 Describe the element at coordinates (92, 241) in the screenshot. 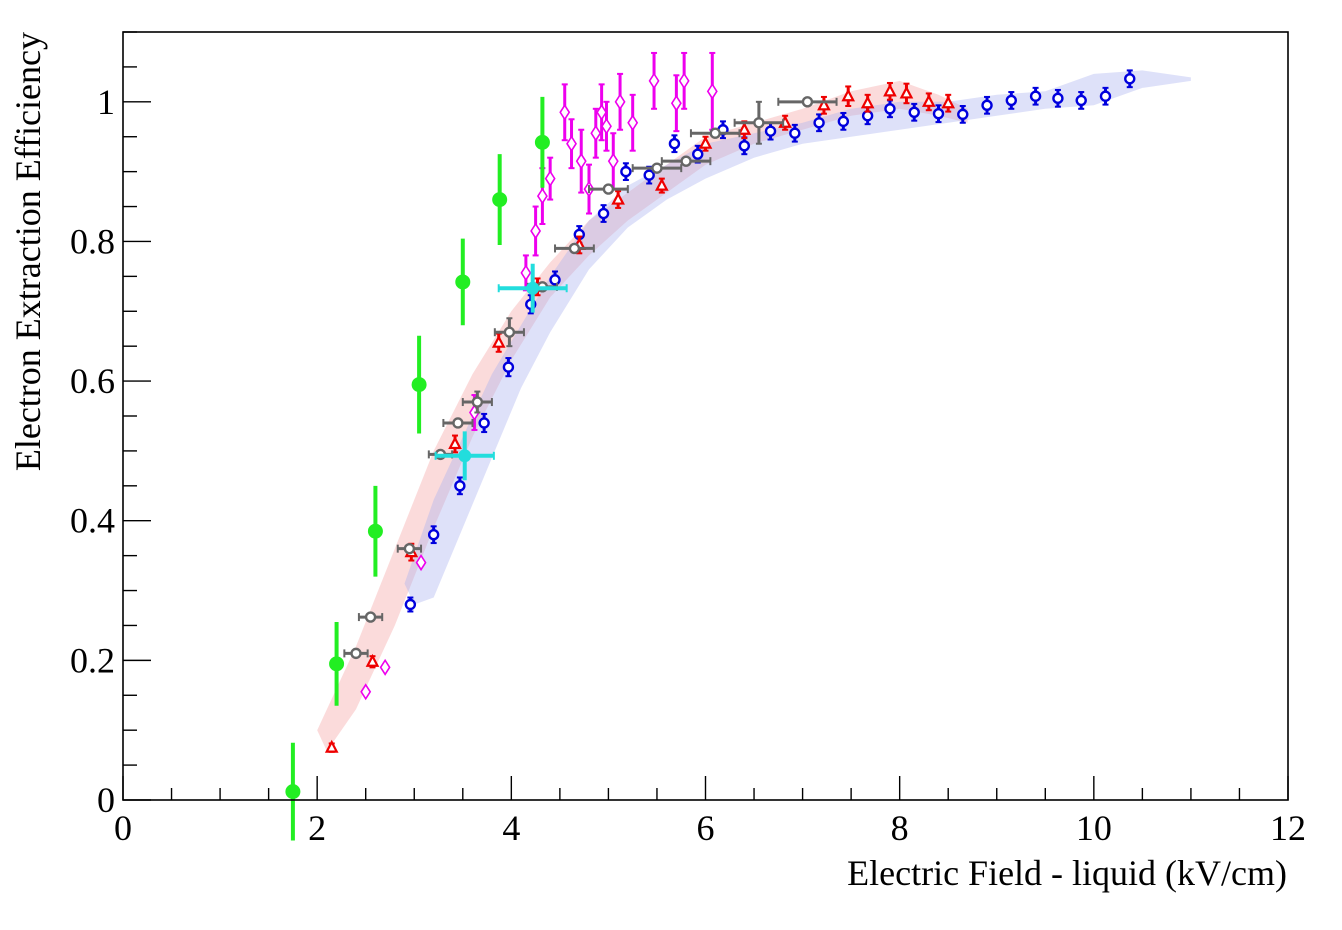

I see `y-tick-label: 0.8` at that location.